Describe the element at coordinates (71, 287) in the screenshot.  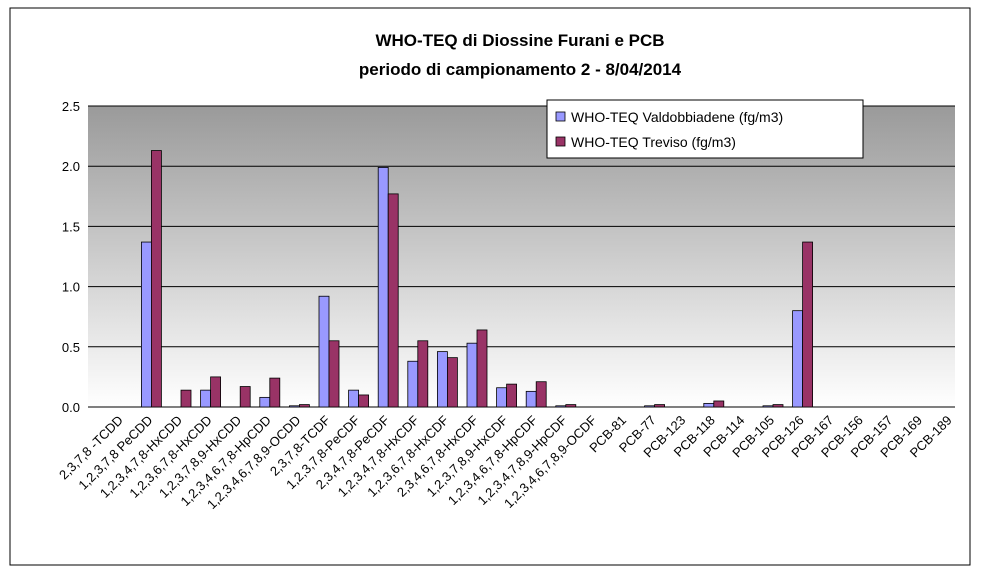
I see `y-tick-label: 1.0` at that location.